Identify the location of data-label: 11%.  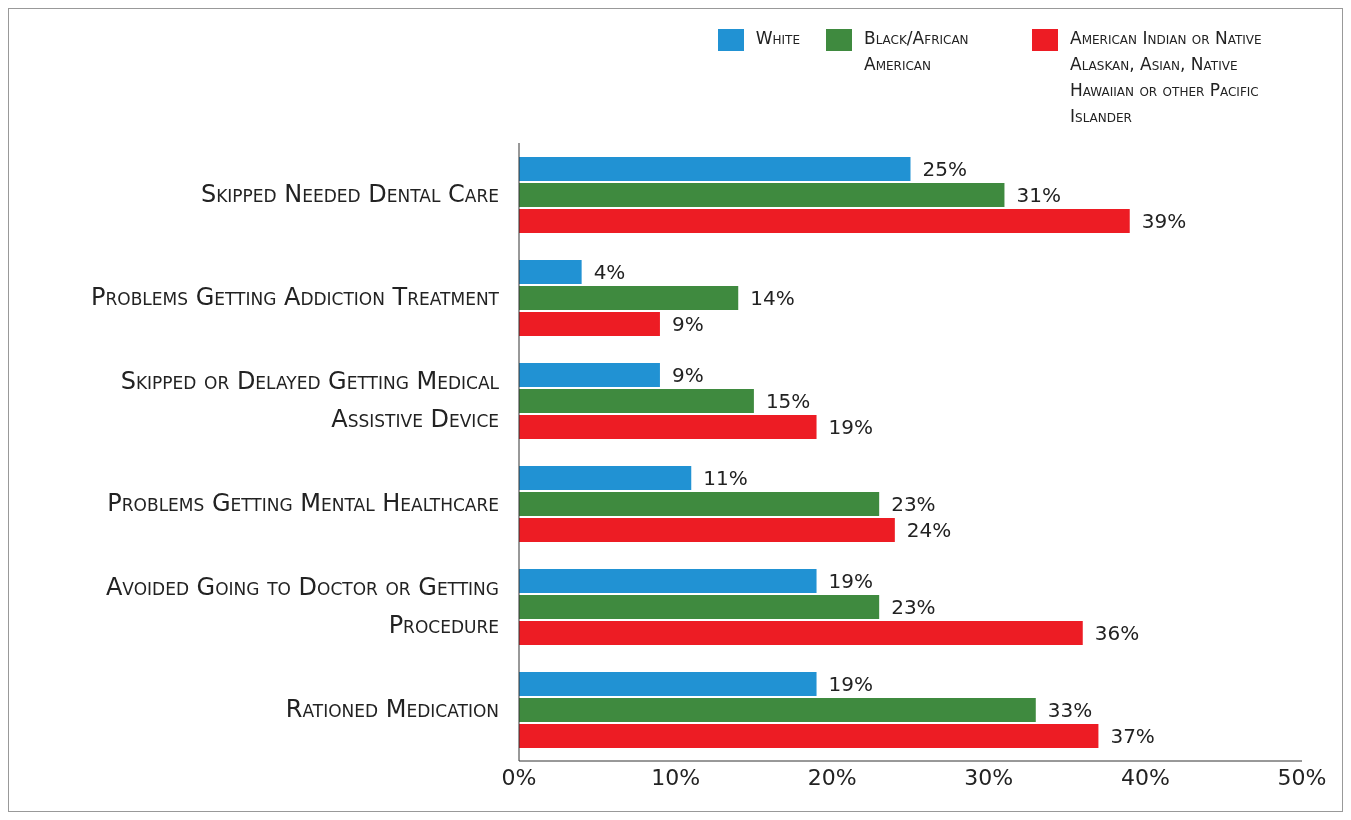
(725, 478).